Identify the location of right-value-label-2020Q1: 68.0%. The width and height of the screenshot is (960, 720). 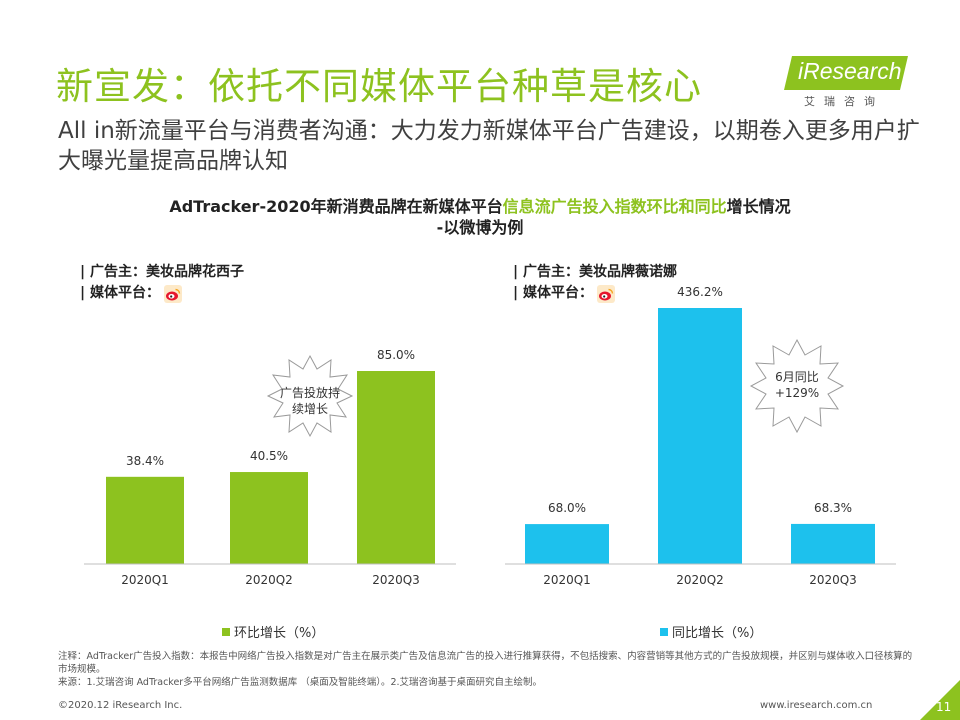
(567, 508).